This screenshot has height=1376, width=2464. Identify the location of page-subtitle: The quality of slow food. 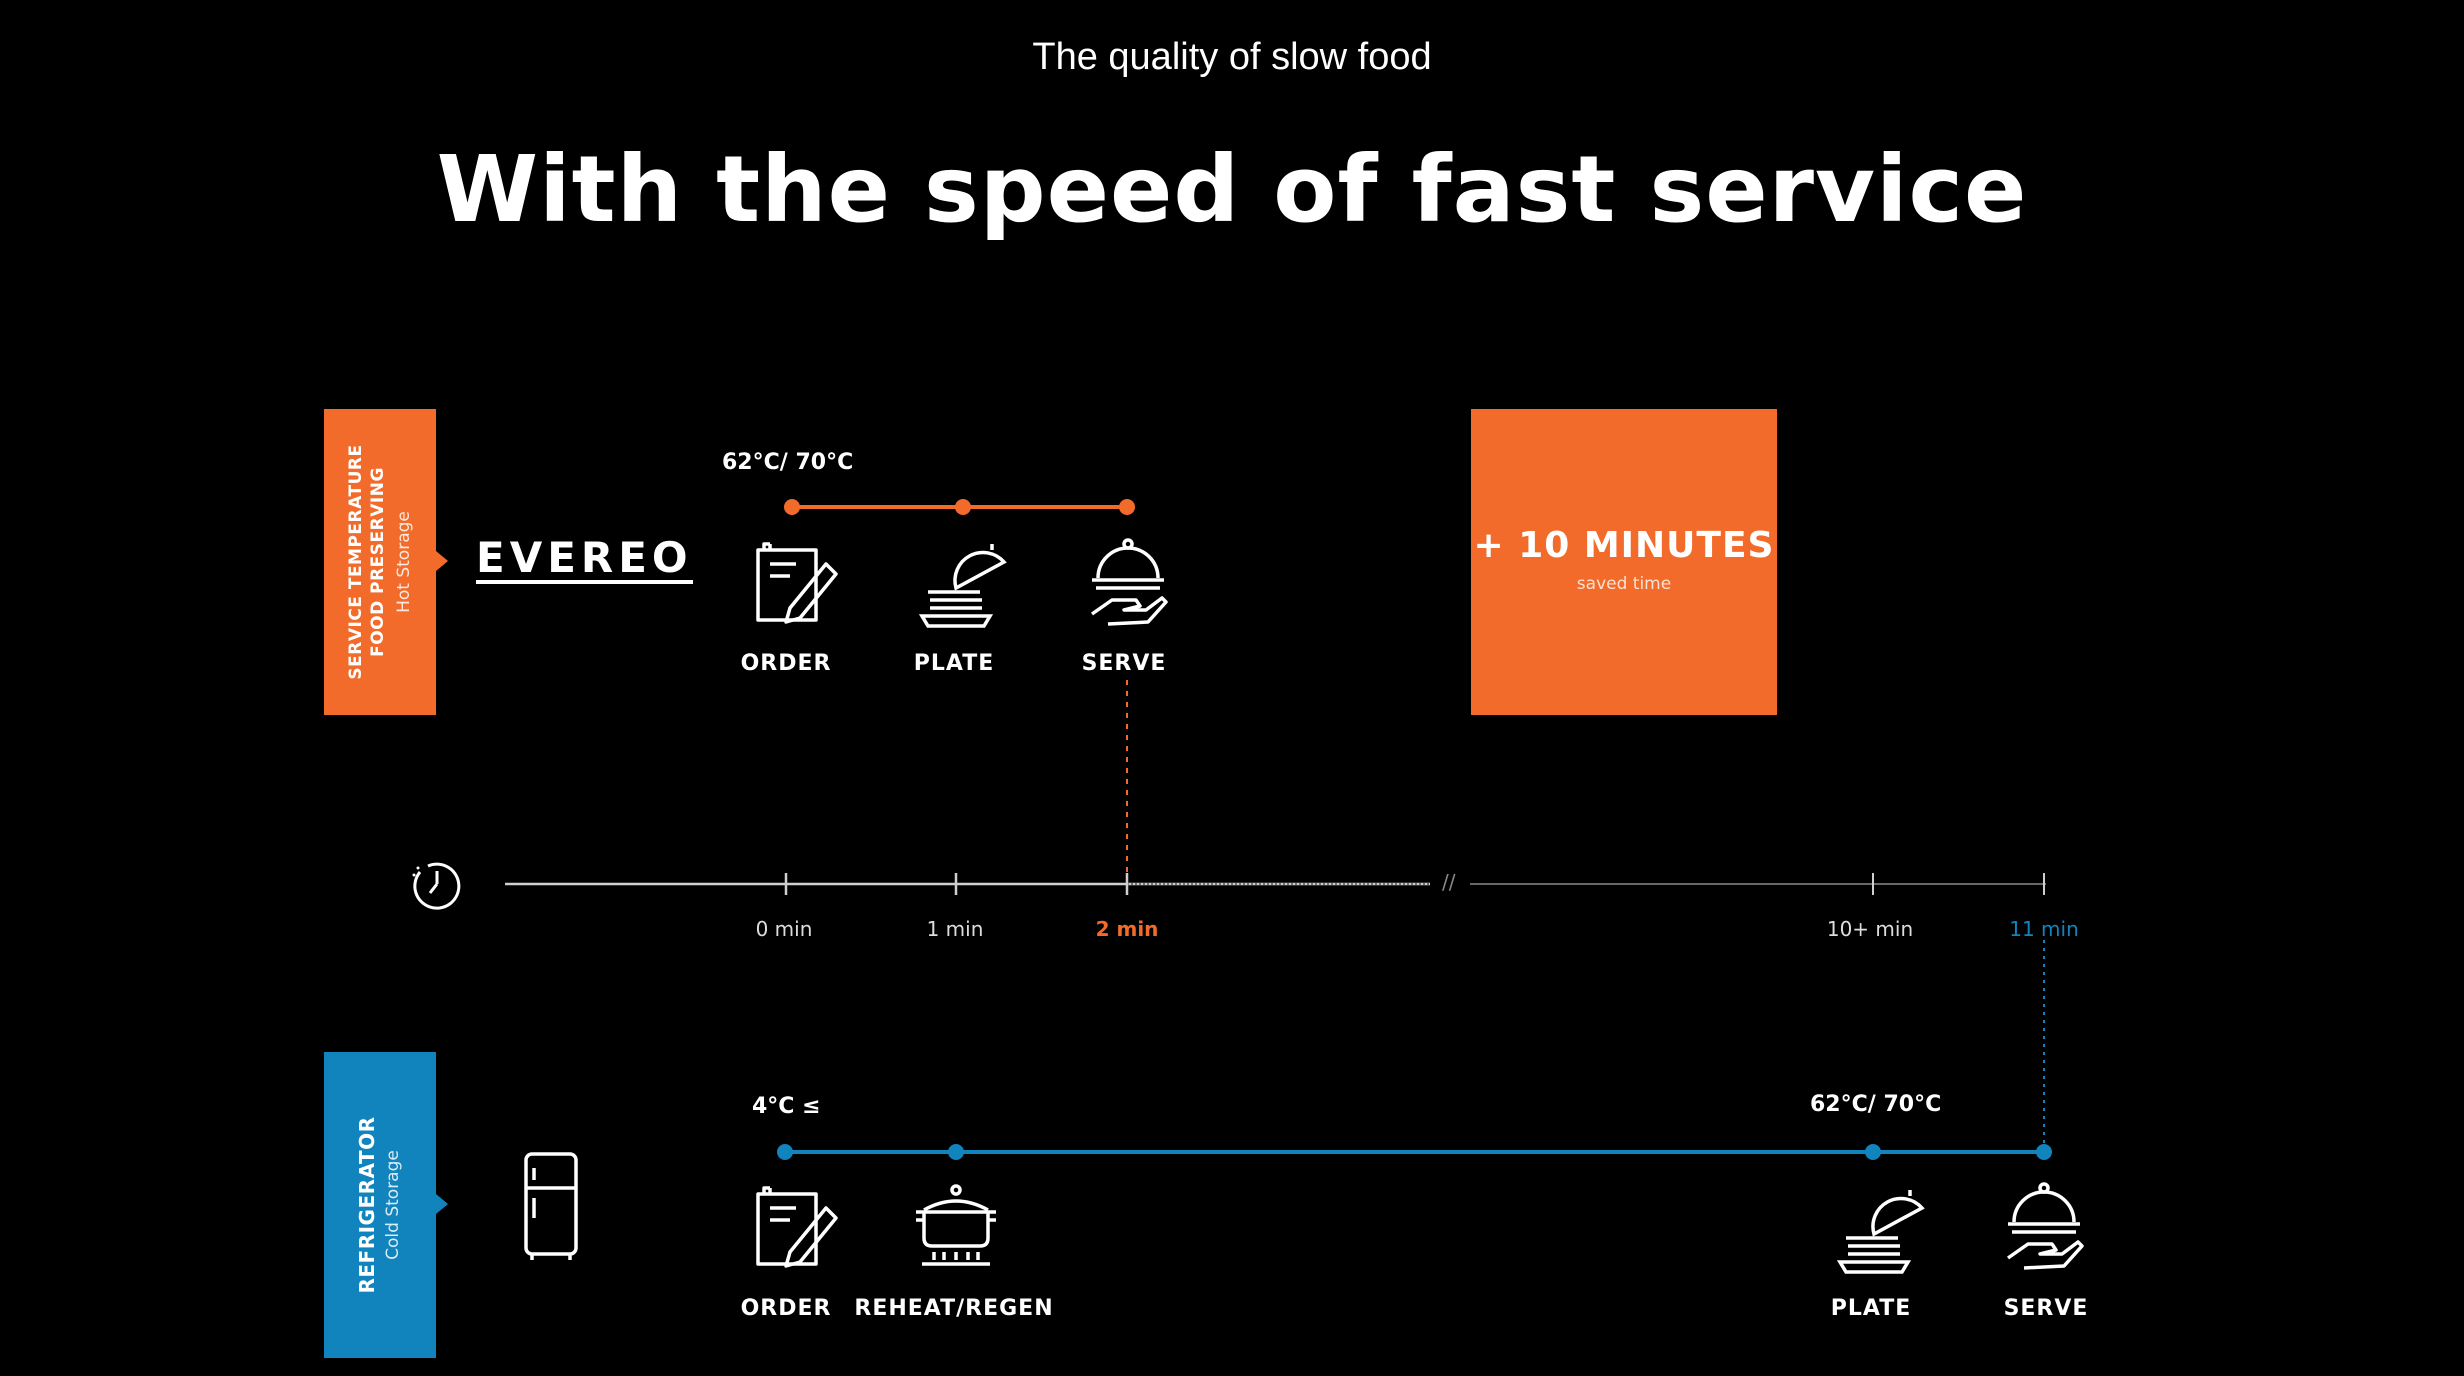
(1232, 57).